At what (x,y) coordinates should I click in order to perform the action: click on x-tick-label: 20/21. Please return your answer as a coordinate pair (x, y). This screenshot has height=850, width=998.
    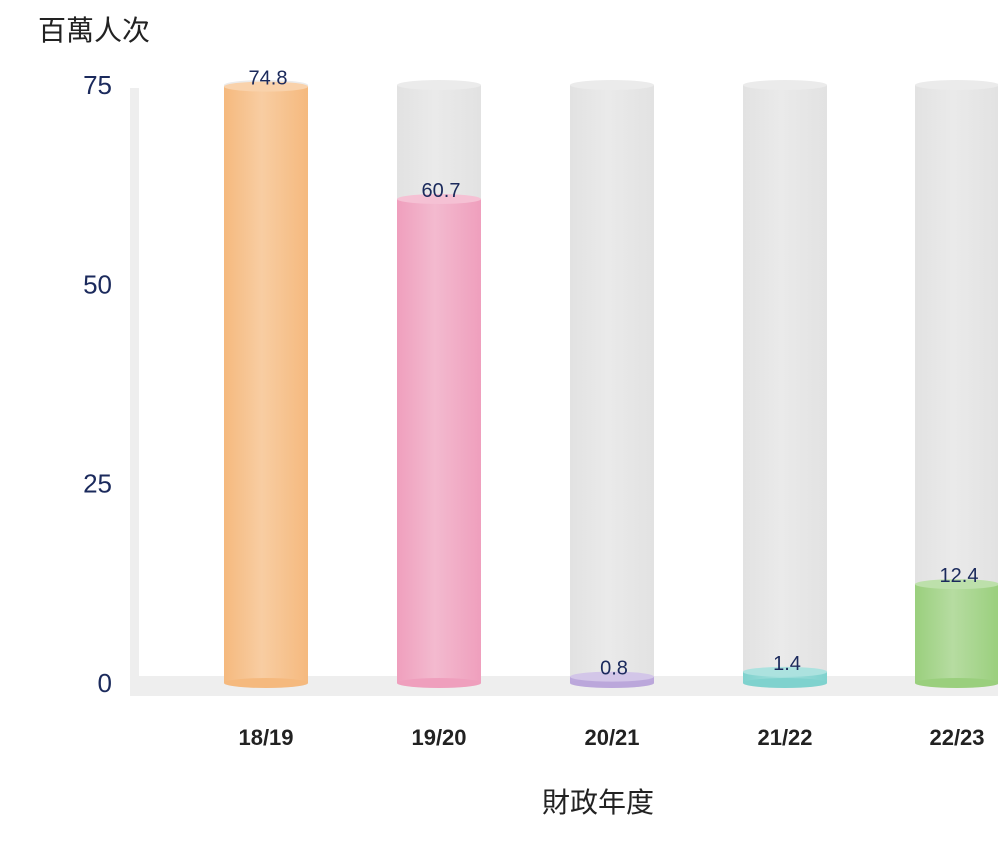
    Looking at the image, I should click on (611, 737).